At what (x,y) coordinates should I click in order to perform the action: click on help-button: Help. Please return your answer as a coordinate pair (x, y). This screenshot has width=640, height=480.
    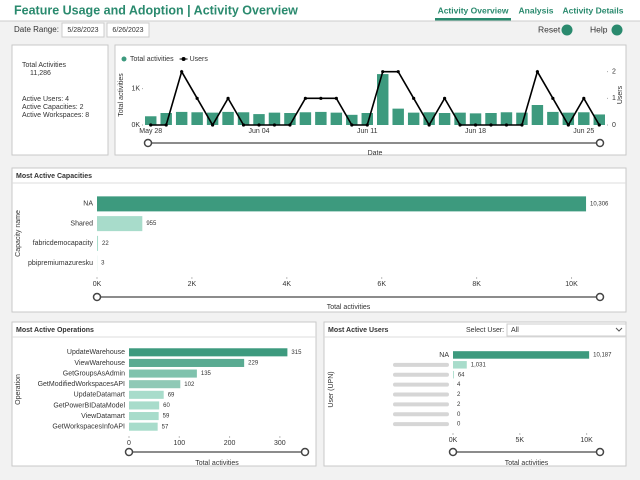
    Looking at the image, I should click on (599, 29).